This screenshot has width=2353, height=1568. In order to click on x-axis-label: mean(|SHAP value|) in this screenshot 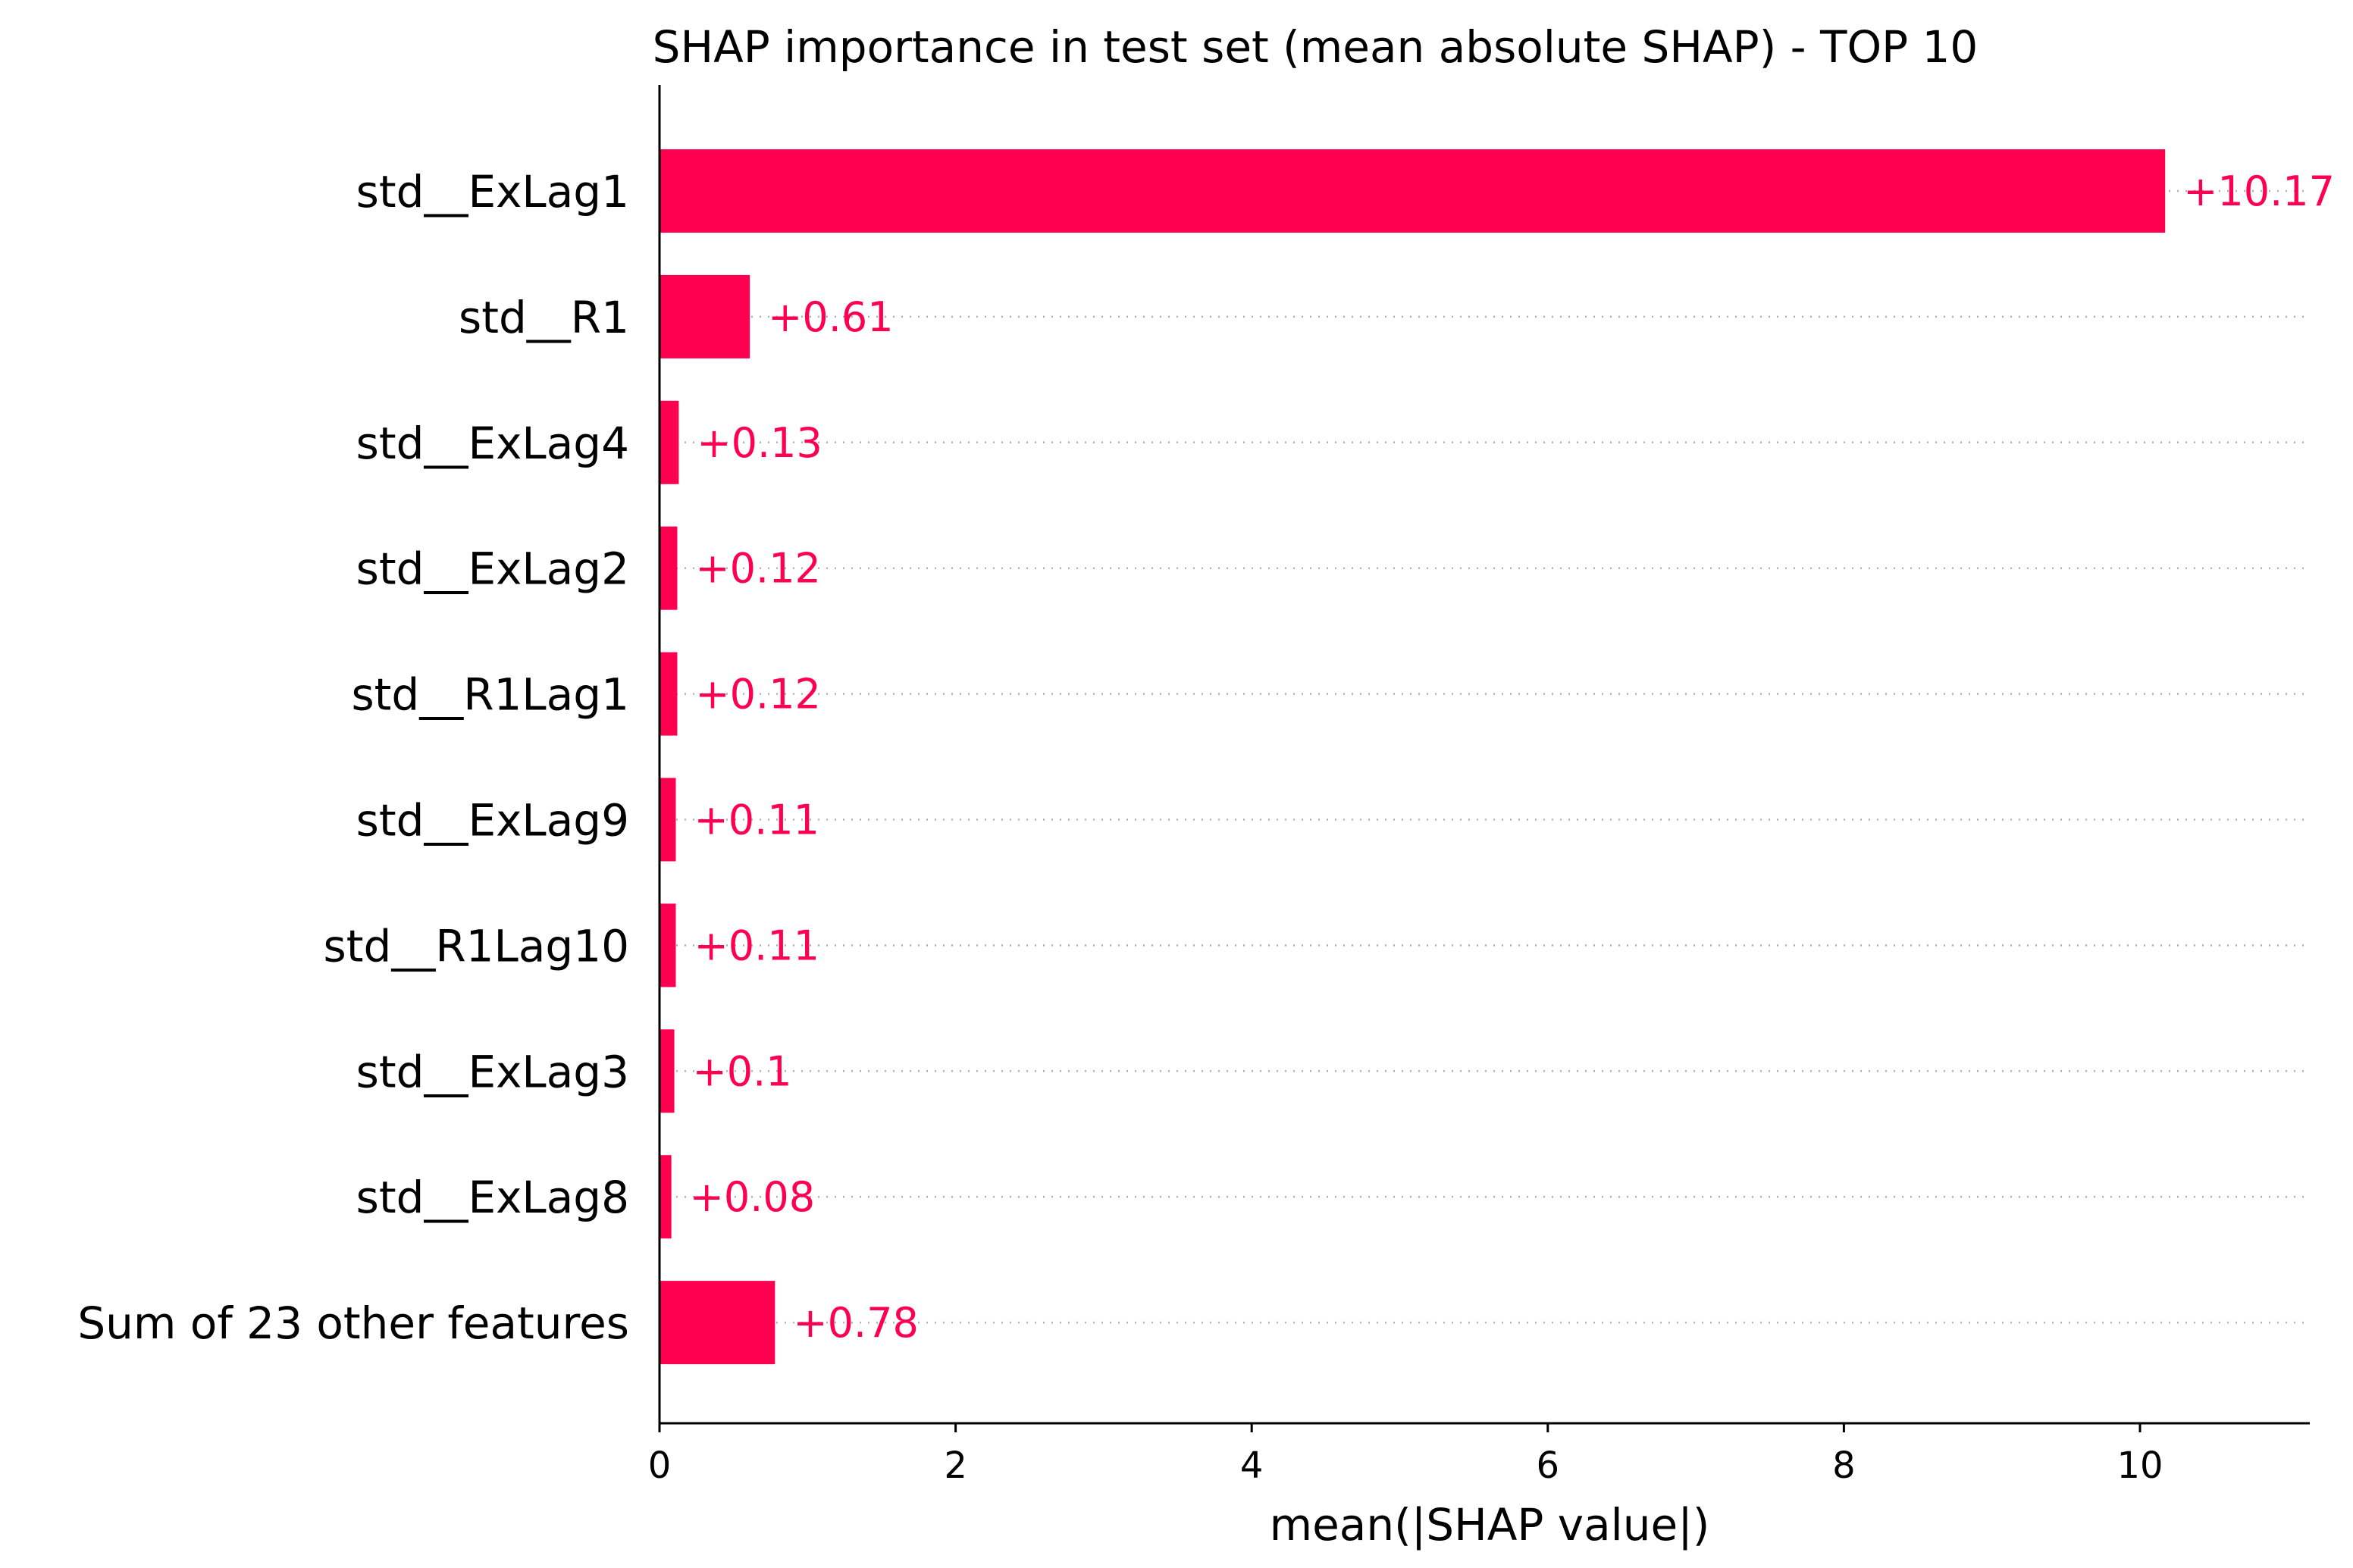, I will do `click(1490, 1525)`.